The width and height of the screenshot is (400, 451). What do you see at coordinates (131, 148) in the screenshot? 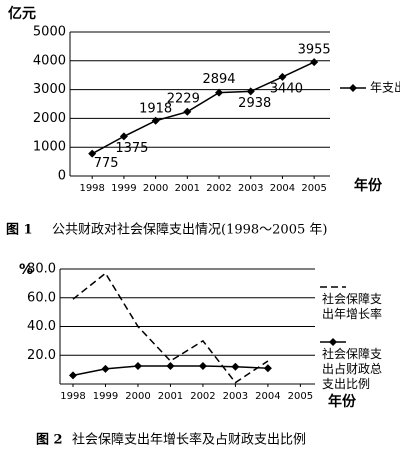
I see `data-label: 1375` at bounding box center [131, 148].